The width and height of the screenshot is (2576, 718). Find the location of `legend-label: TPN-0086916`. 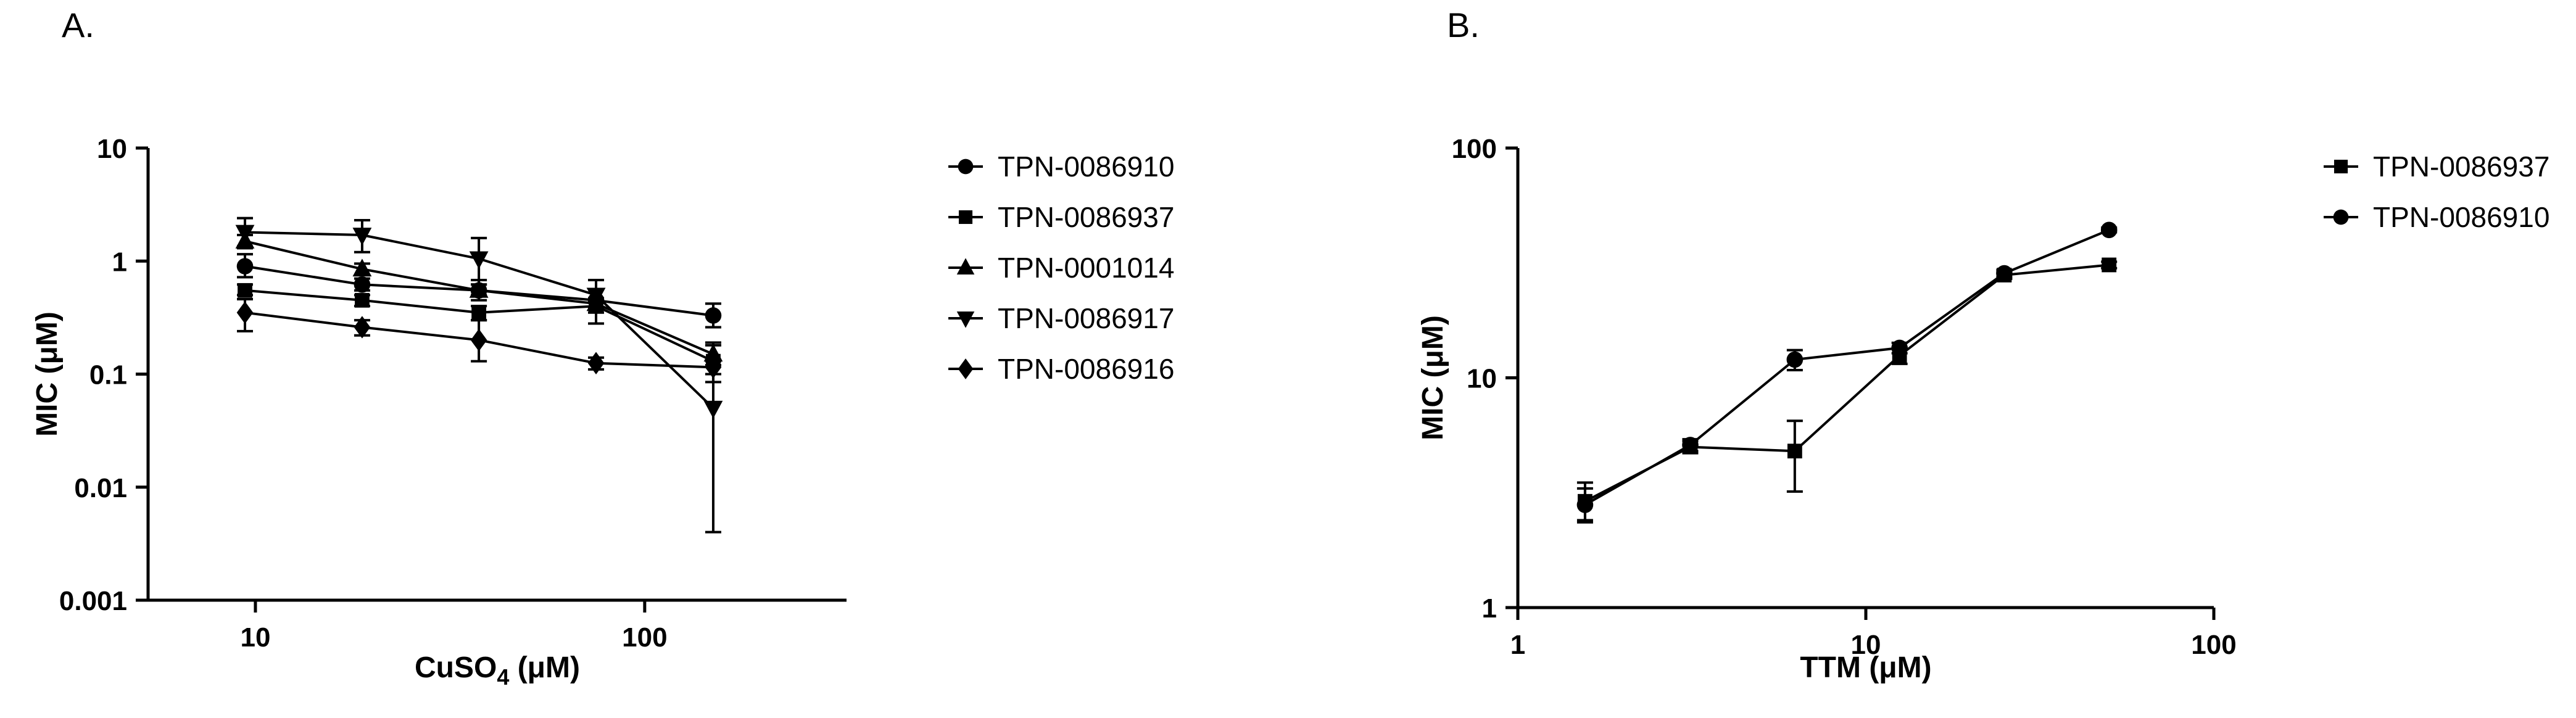

legend-label: TPN-0086916 is located at coordinates (1086, 369).